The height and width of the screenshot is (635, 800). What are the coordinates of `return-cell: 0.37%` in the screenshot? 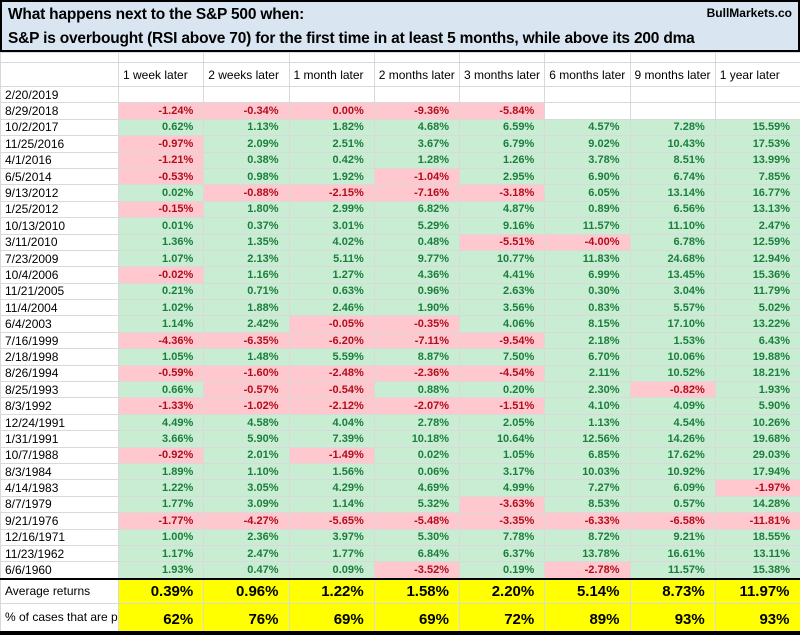 It's located at (246, 226).